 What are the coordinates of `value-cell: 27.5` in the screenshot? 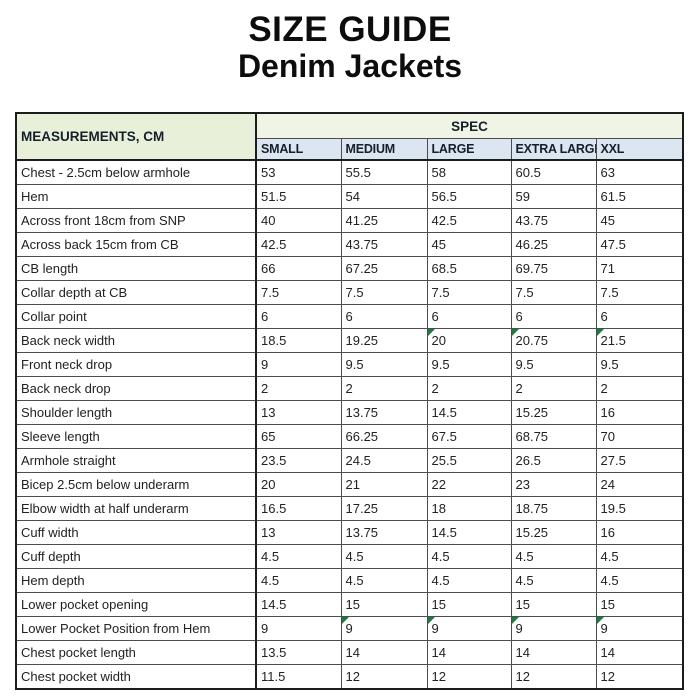 It's located at (639, 460).